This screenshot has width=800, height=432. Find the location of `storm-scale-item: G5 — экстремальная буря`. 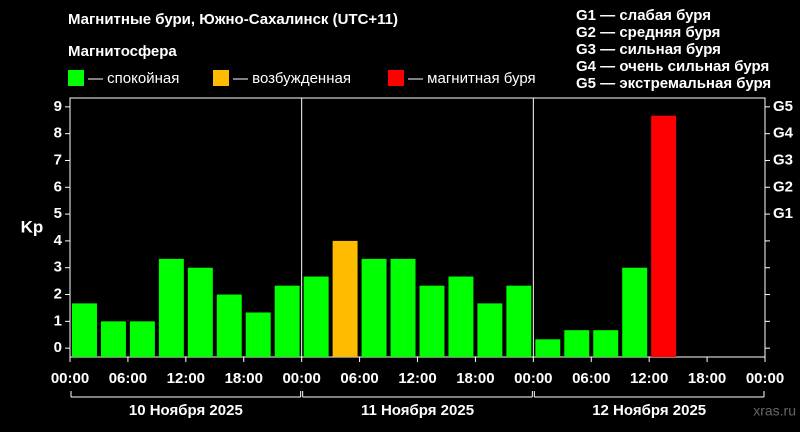

storm-scale-item: G5 — экстремальная буря is located at coordinates (673, 83).